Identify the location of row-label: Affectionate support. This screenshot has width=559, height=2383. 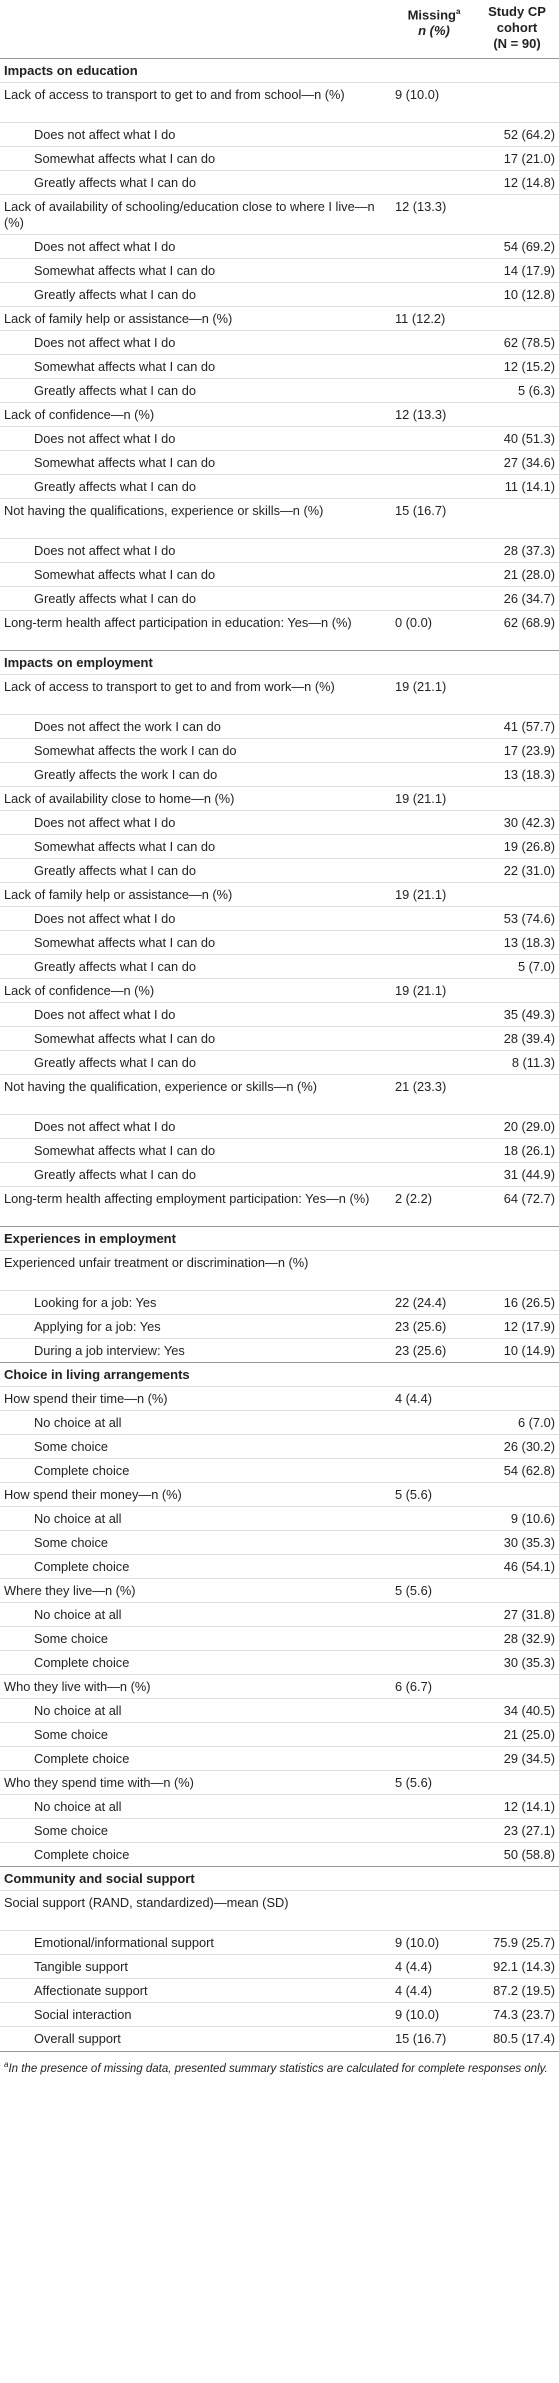
(196, 1990).